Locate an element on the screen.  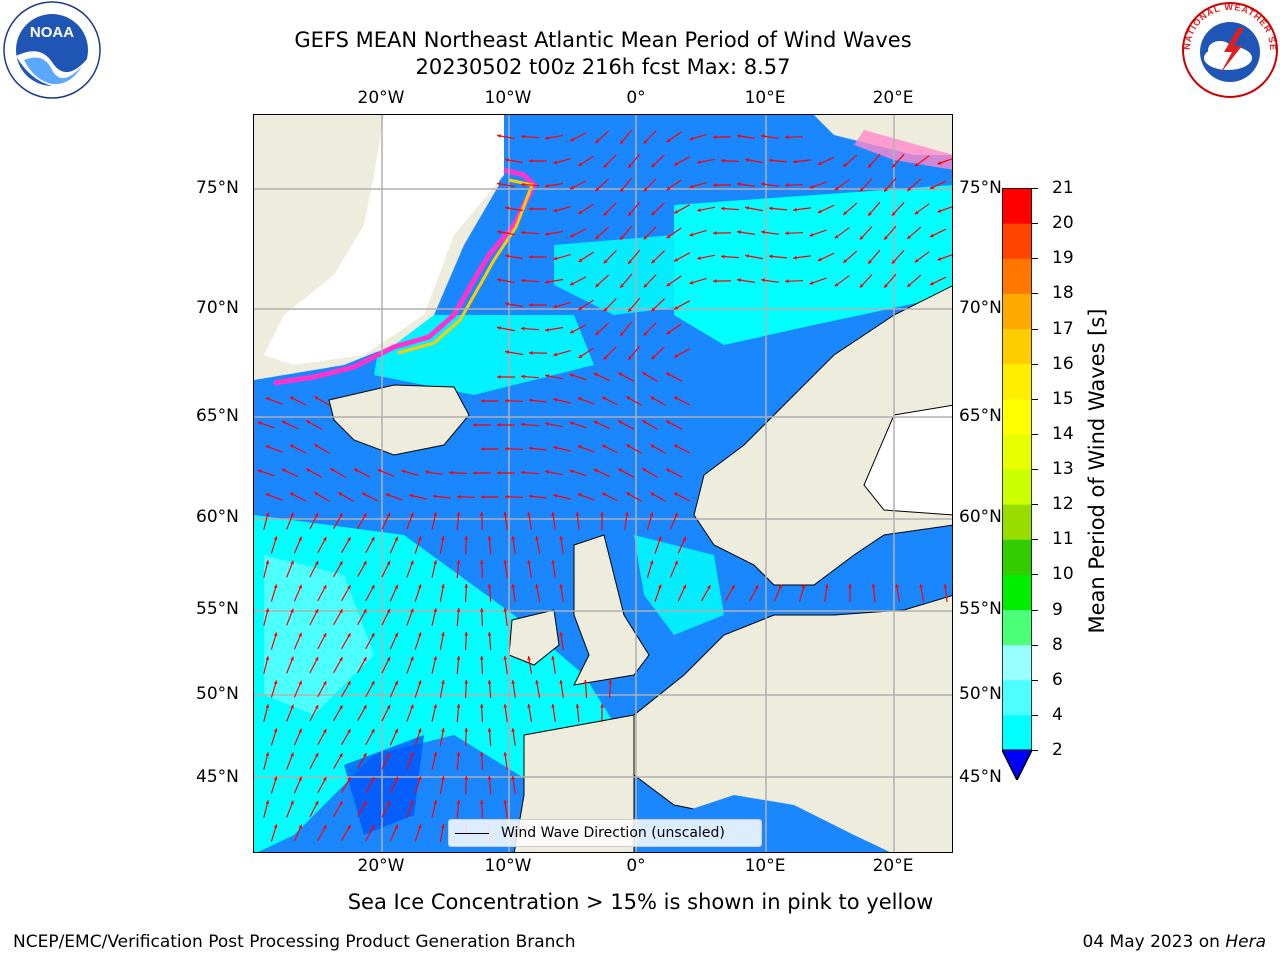
colorbar-tick-label: 2 is located at coordinates (1057, 750).